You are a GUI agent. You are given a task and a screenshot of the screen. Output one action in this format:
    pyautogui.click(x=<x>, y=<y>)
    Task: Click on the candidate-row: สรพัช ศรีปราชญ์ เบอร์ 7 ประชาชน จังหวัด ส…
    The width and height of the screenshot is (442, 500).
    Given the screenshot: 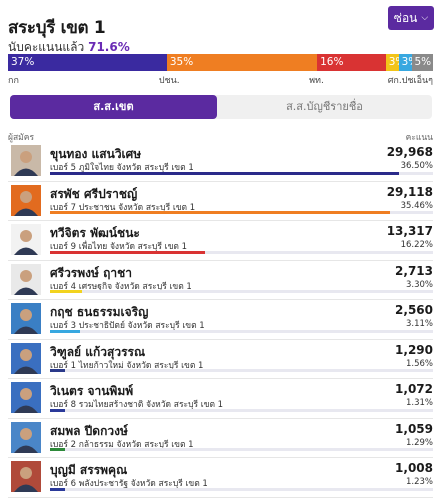 What is the action you would take?
    pyautogui.click(x=220, y=201)
    